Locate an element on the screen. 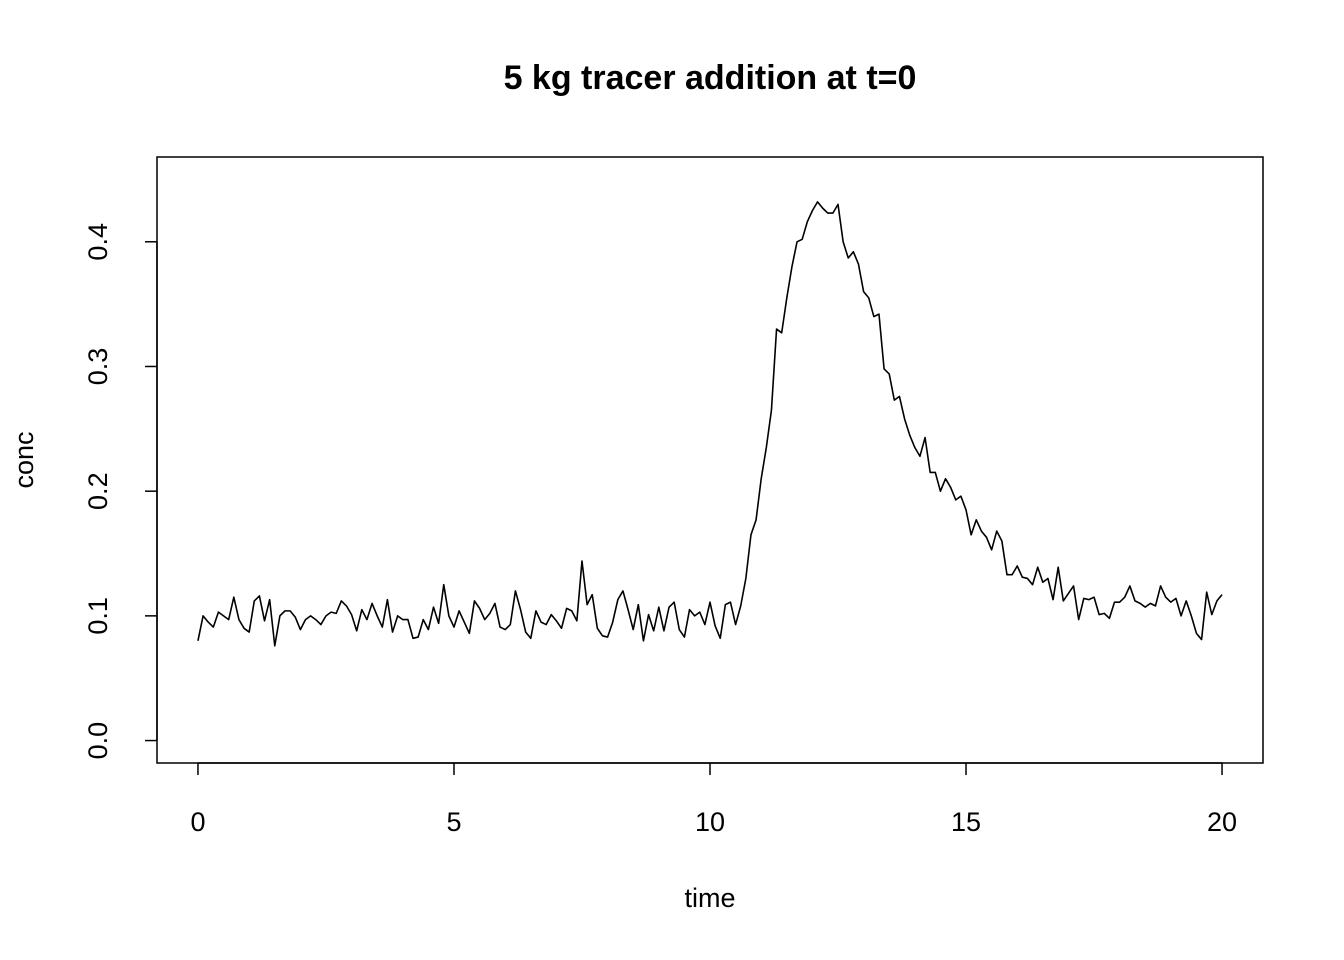  y-tick-label: 0.1 is located at coordinates (98, 616).